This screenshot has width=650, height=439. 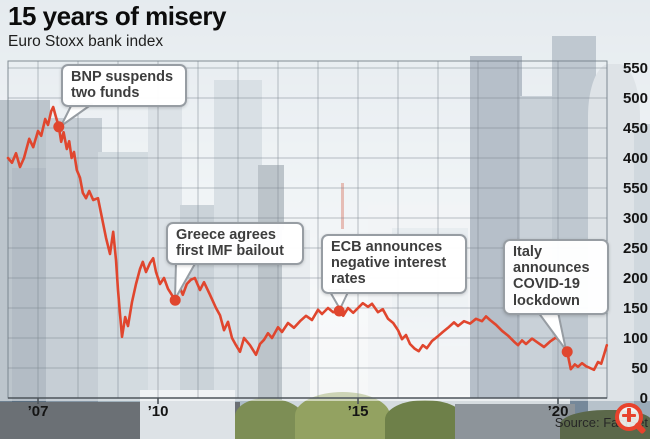 What do you see at coordinates (635, 338) in the screenshot?
I see `y-axis-tick-label: 100` at bounding box center [635, 338].